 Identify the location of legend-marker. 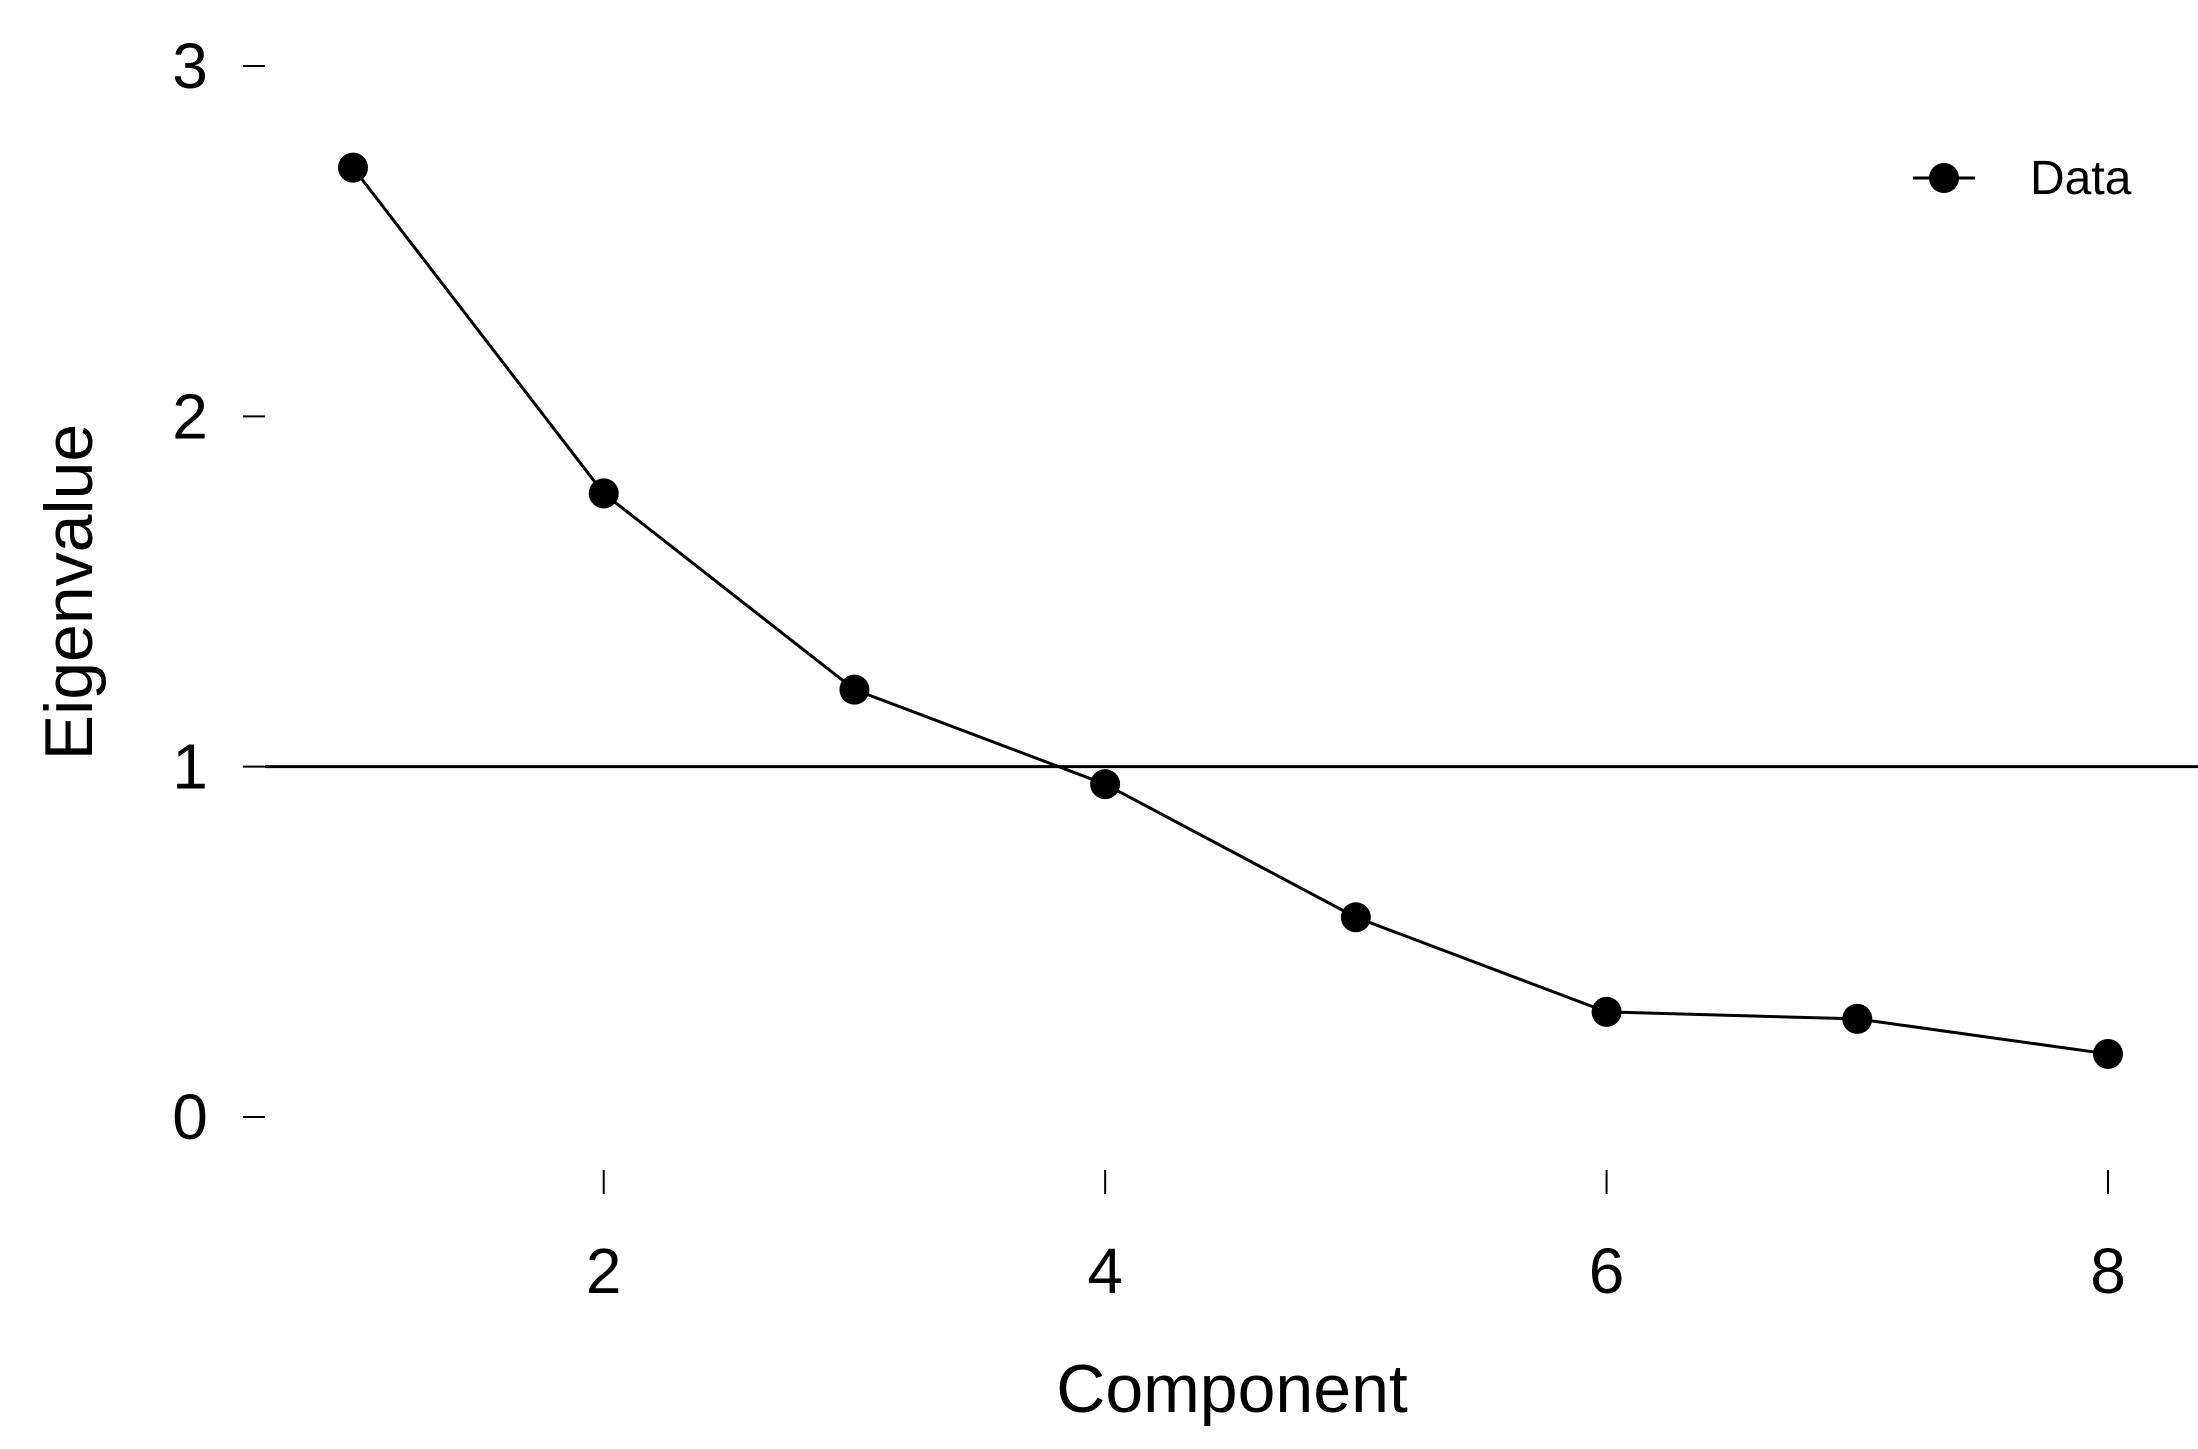
(1944, 178).